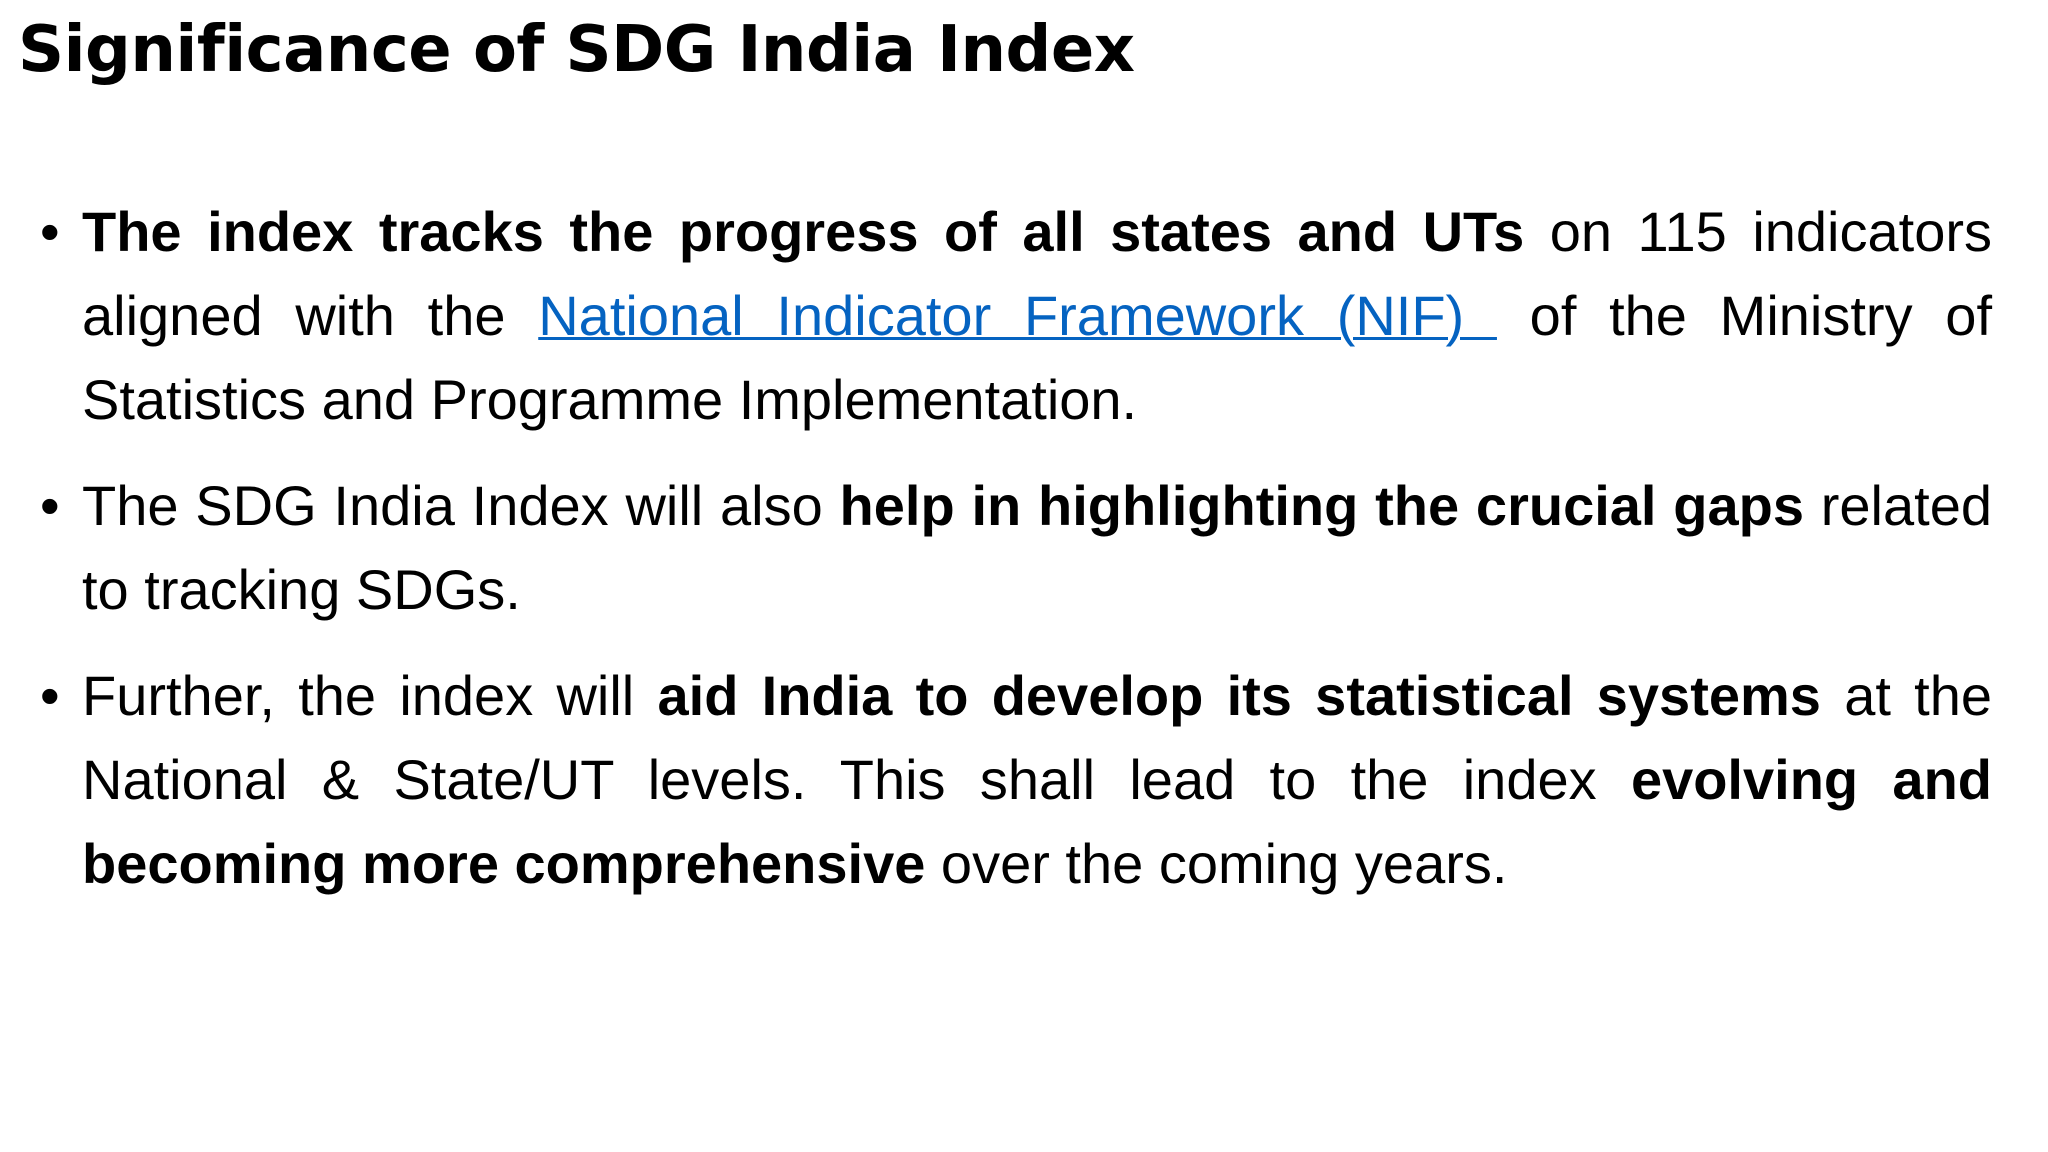  Describe the element at coordinates (1037, 821) in the screenshot. I see `bold-text: evolving and becoming more comprehensive` at that location.